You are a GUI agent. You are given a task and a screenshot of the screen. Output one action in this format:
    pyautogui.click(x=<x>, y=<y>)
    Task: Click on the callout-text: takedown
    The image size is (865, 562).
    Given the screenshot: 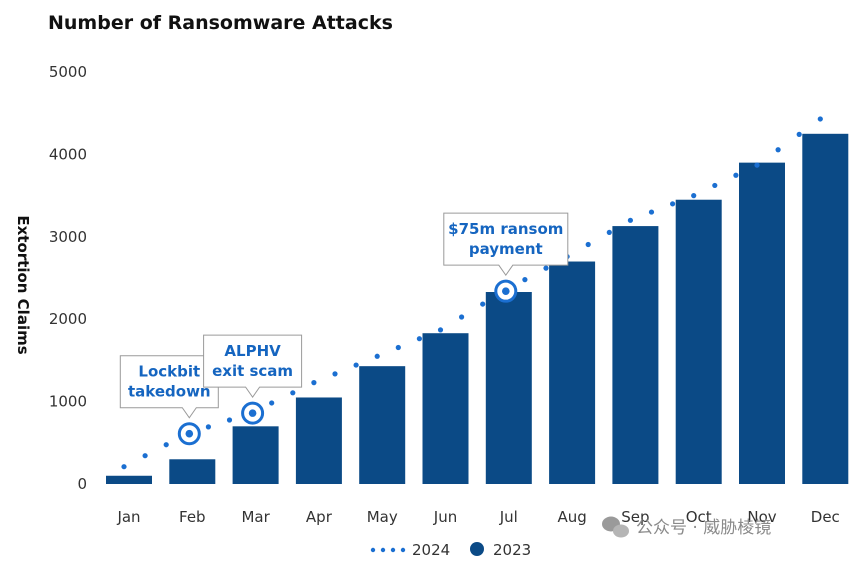 What is the action you would take?
    pyautogui.click(x=169, y=392)
    